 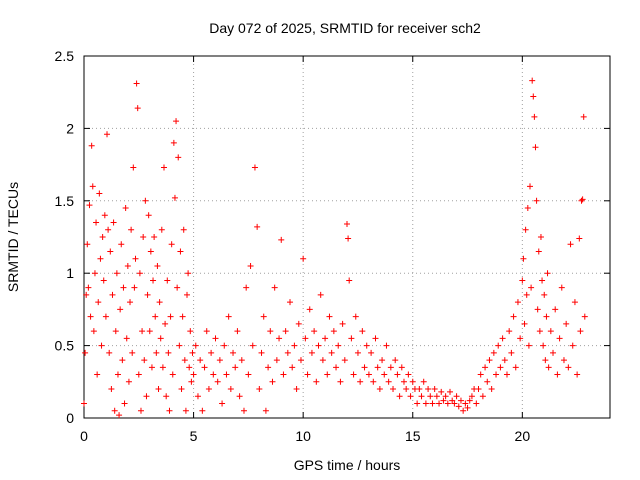 I want to click on y-axis-label: SRMTID / TECUs, so click(x=13, y=237).